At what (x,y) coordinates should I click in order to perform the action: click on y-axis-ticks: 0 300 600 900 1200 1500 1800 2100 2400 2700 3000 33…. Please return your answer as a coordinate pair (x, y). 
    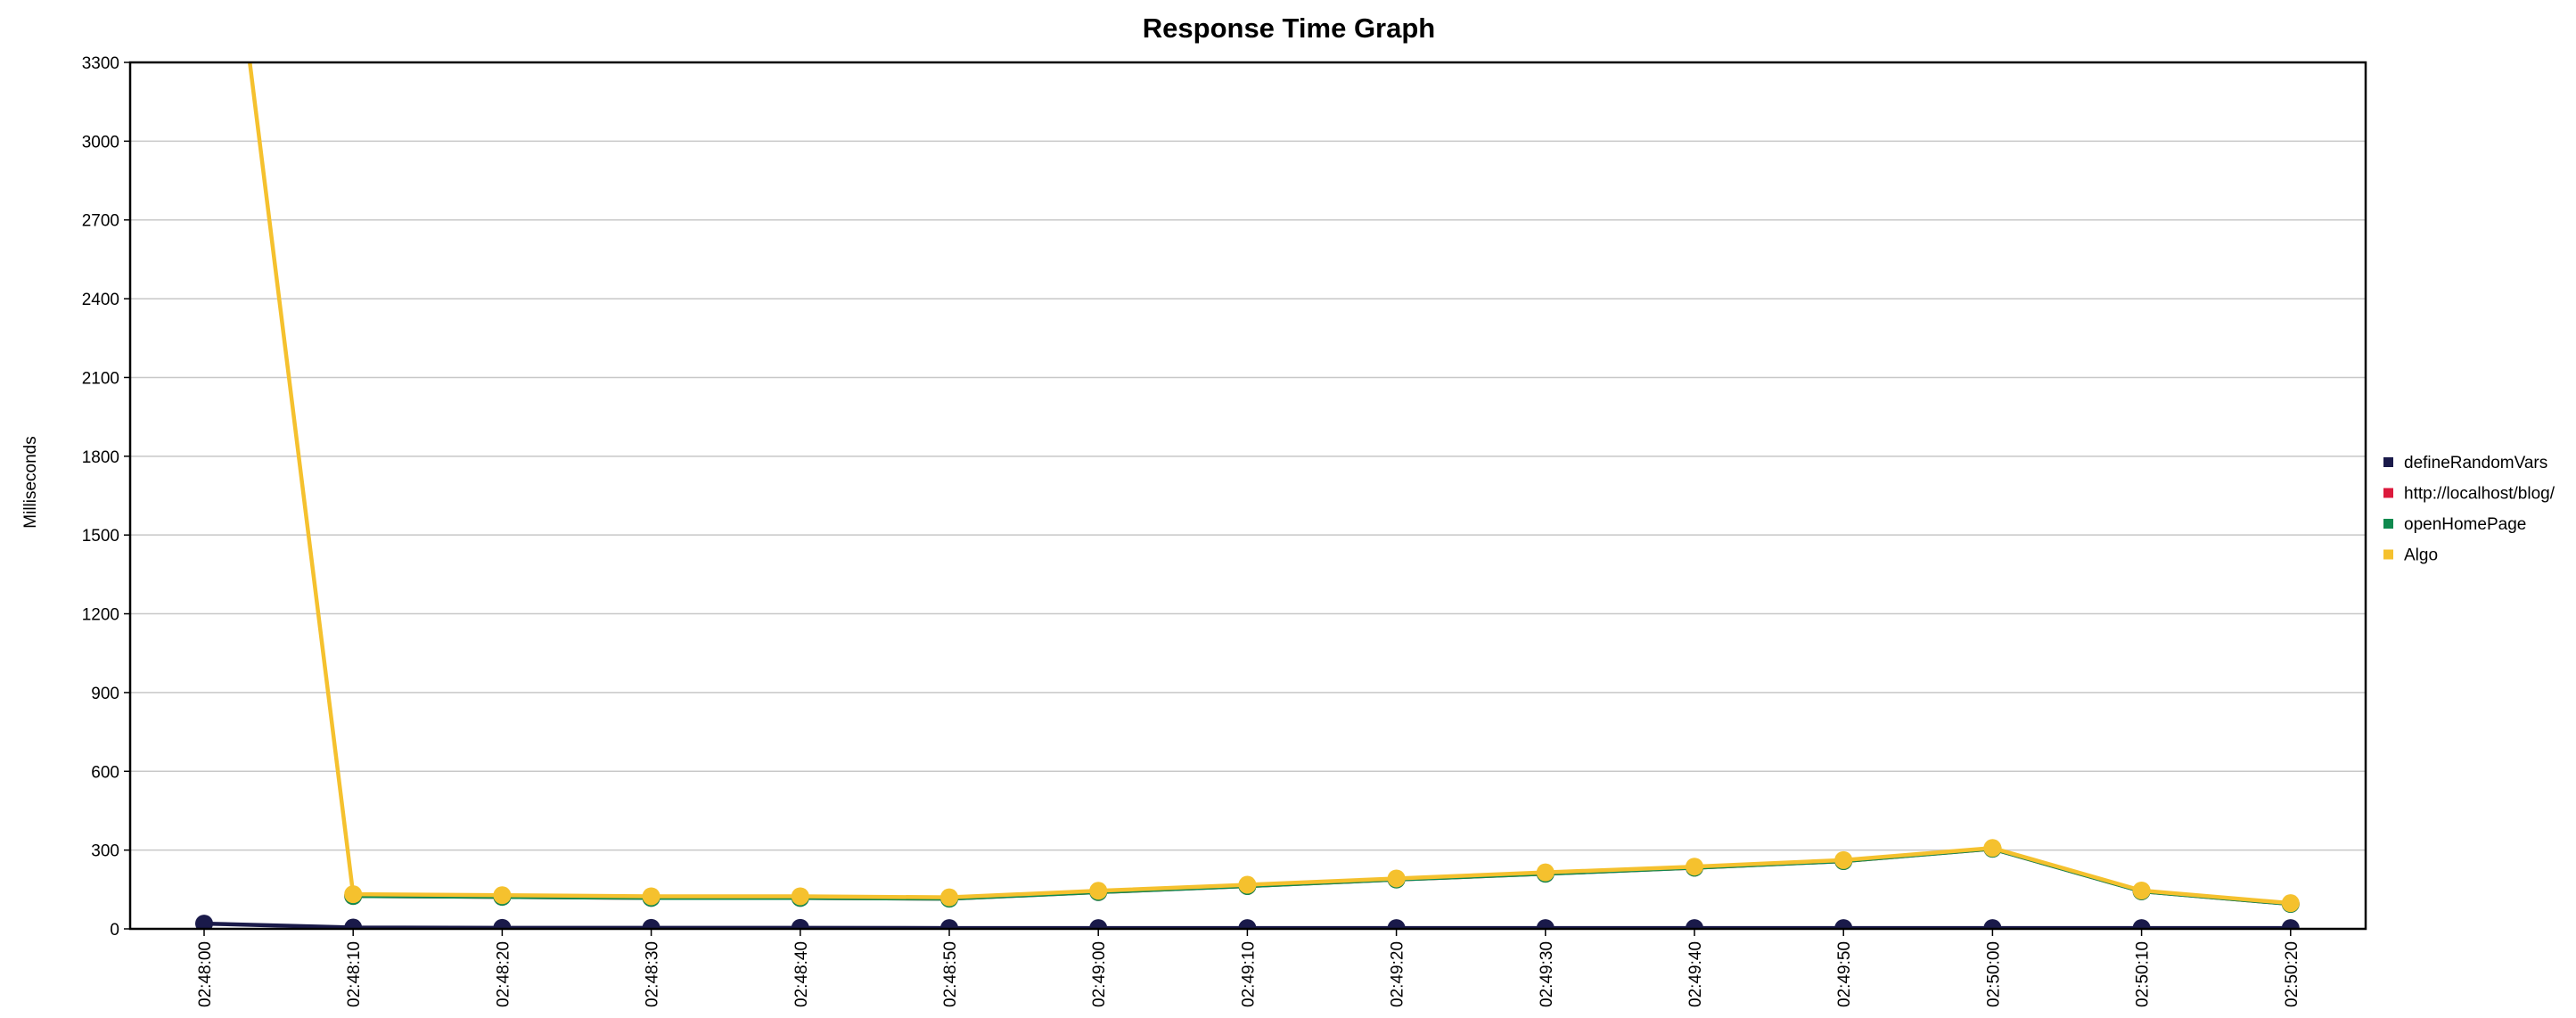
    Looking at the image, I should click on (106, 497).